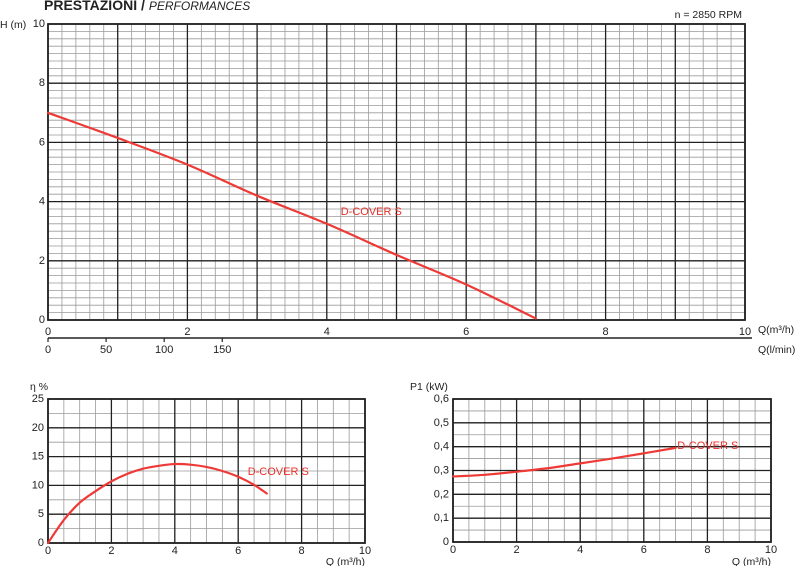 This screenshot has width=800, height=566. What do you see at coordinates (441, 471) in the screenshot?
I see `y-tick-label: 0,3` at bounding box center [441, 471].